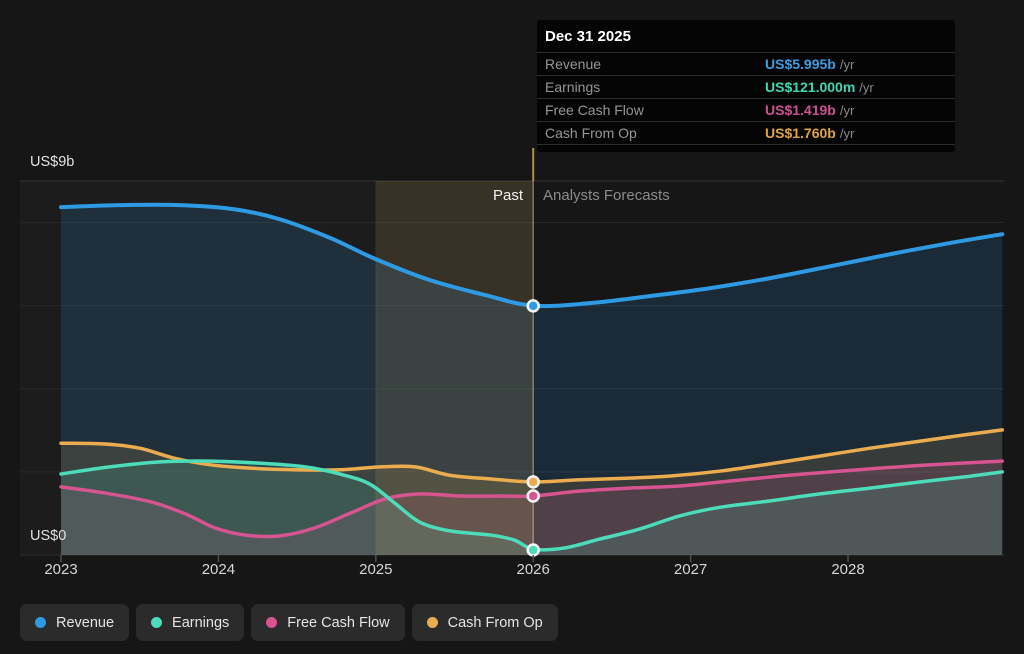 This screenshot has width=1024, height=654. What do you see at coordinates (594, 110) in the screenshot?
I see `tooltip-series-label: Free Cash Flow` at bounding box center [594, 110].